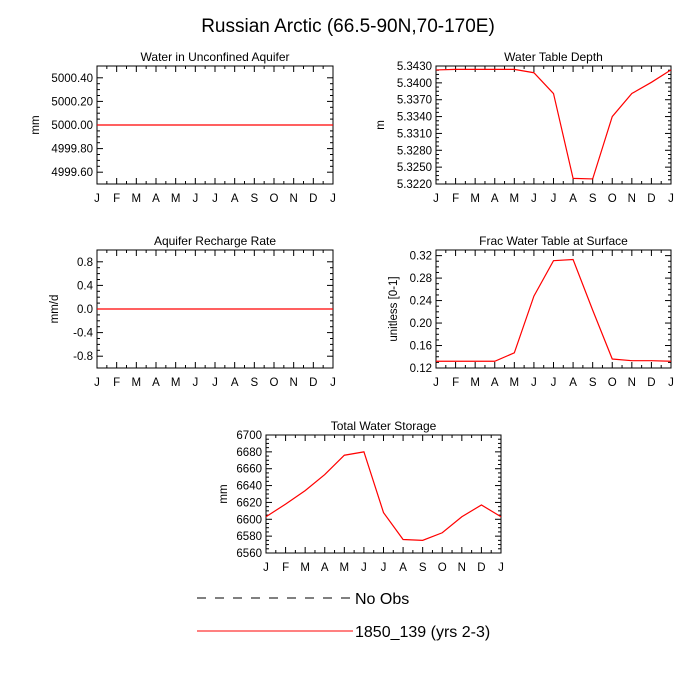  What do you see at coordinates (394, 308) in the screenshot?
I see `y-axis-label: unitless [0-1]` at bounding box center [394, 308].